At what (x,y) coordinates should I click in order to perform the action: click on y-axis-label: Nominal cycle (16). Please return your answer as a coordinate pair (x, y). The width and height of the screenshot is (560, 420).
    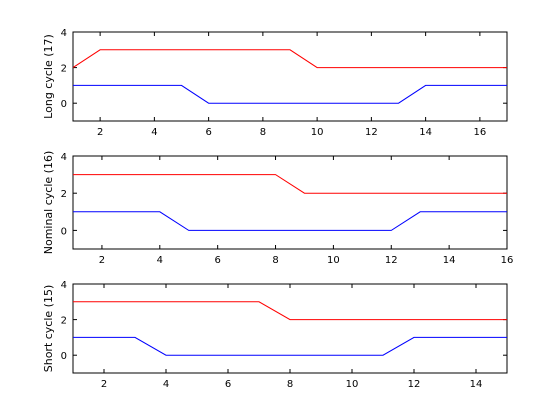
    Looking at the image, I should click on (48, 203).